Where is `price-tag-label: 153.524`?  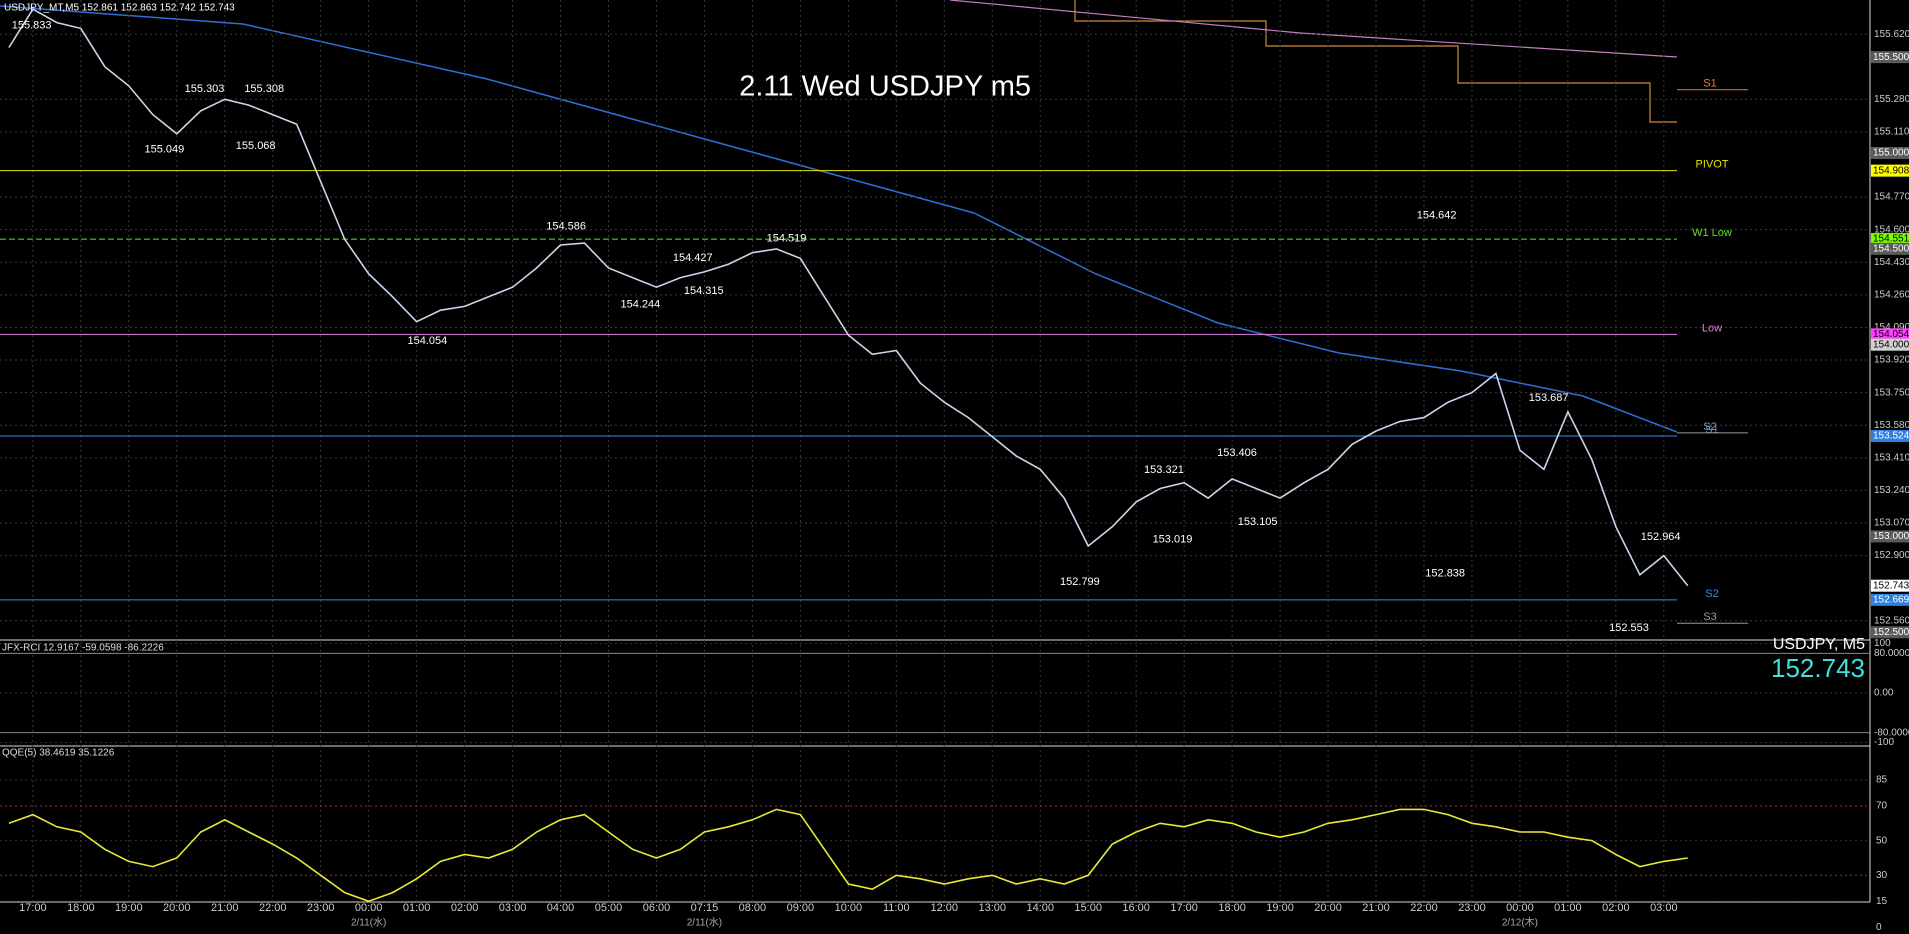 price-tag-label: 153.524 is located at coordinates (1891, 436).